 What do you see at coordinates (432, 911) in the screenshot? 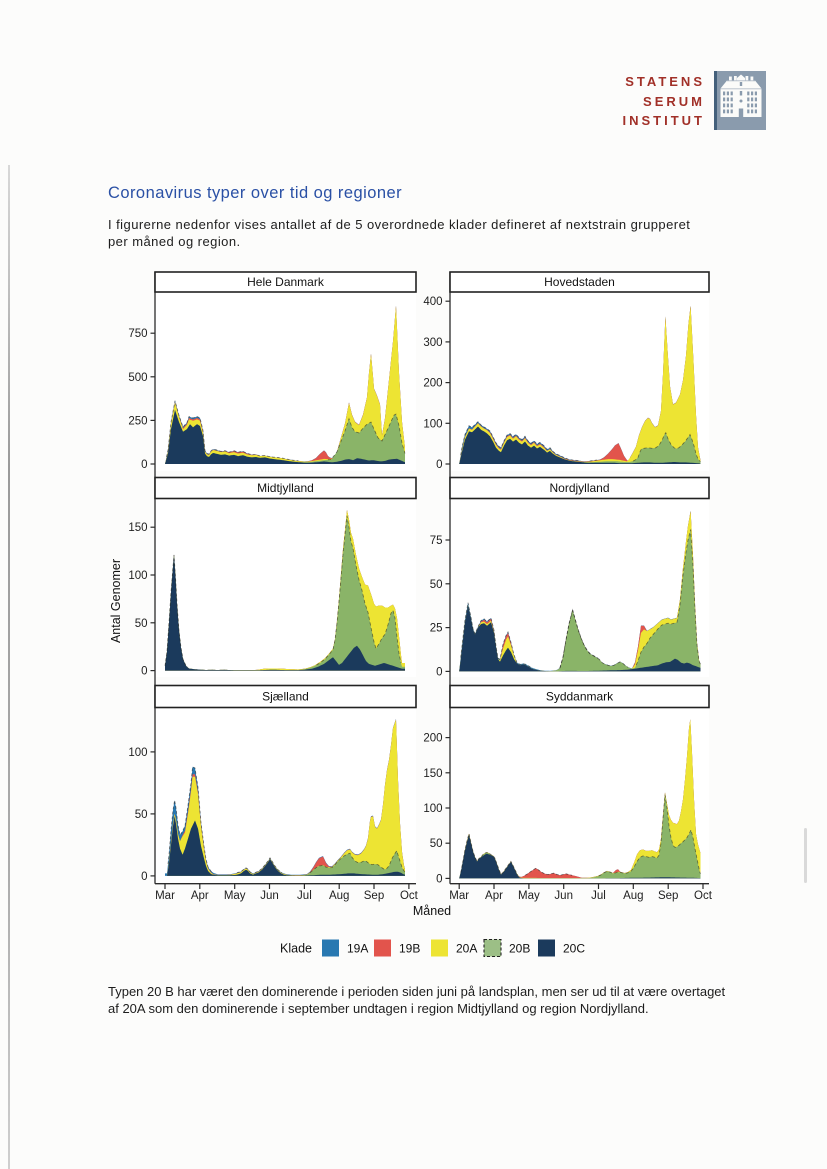
I see `svg-text: Måned` at bounding box center [432, 911].